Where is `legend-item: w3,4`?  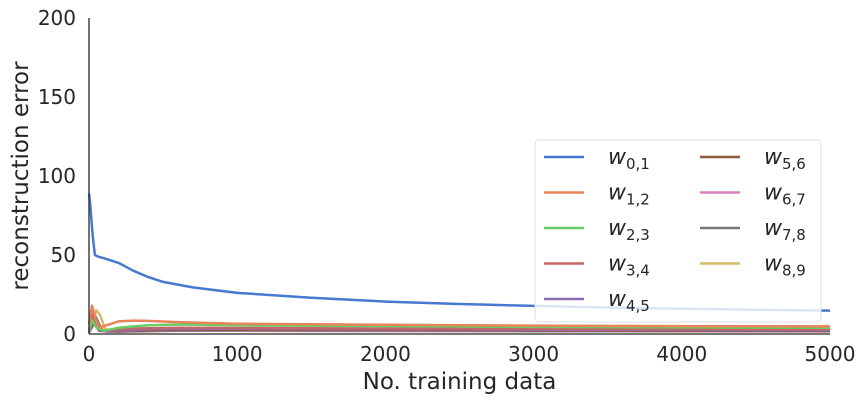 legend-item: w3,4 is located at coordinates (597, 266).